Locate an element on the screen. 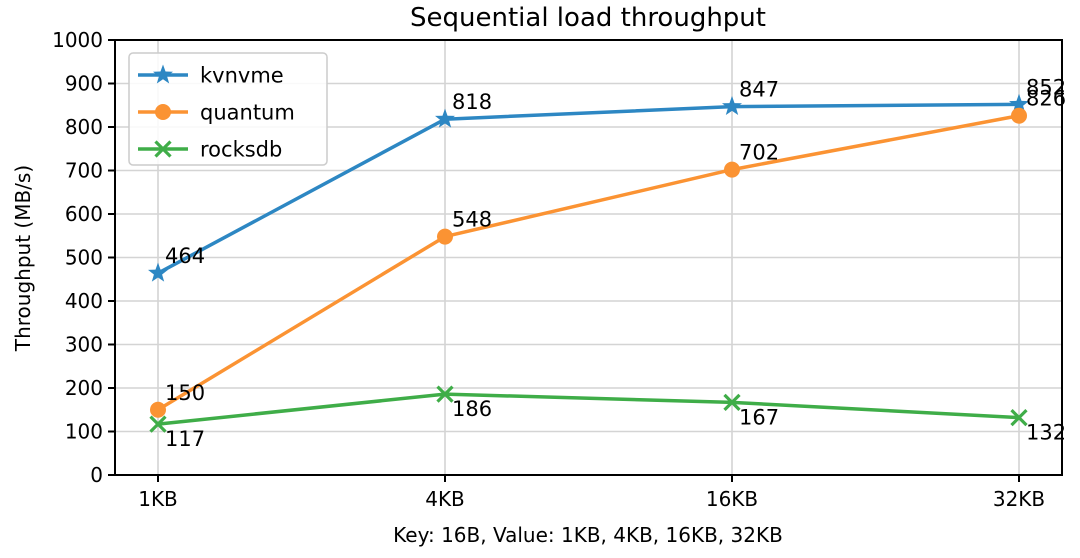  legend-item-kvnvme: kvnvme is located at coordinates (211, 76).